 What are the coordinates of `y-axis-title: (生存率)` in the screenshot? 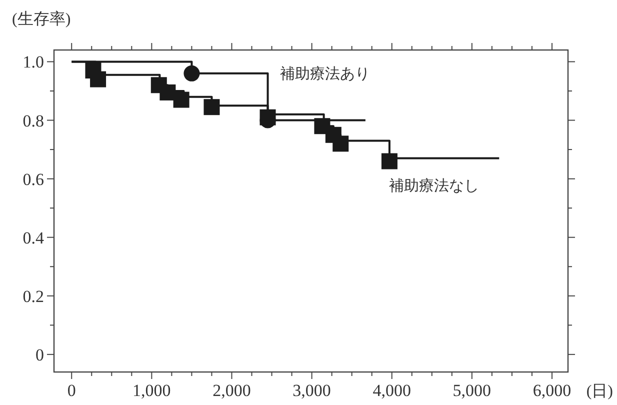 It's located at (41, 19).